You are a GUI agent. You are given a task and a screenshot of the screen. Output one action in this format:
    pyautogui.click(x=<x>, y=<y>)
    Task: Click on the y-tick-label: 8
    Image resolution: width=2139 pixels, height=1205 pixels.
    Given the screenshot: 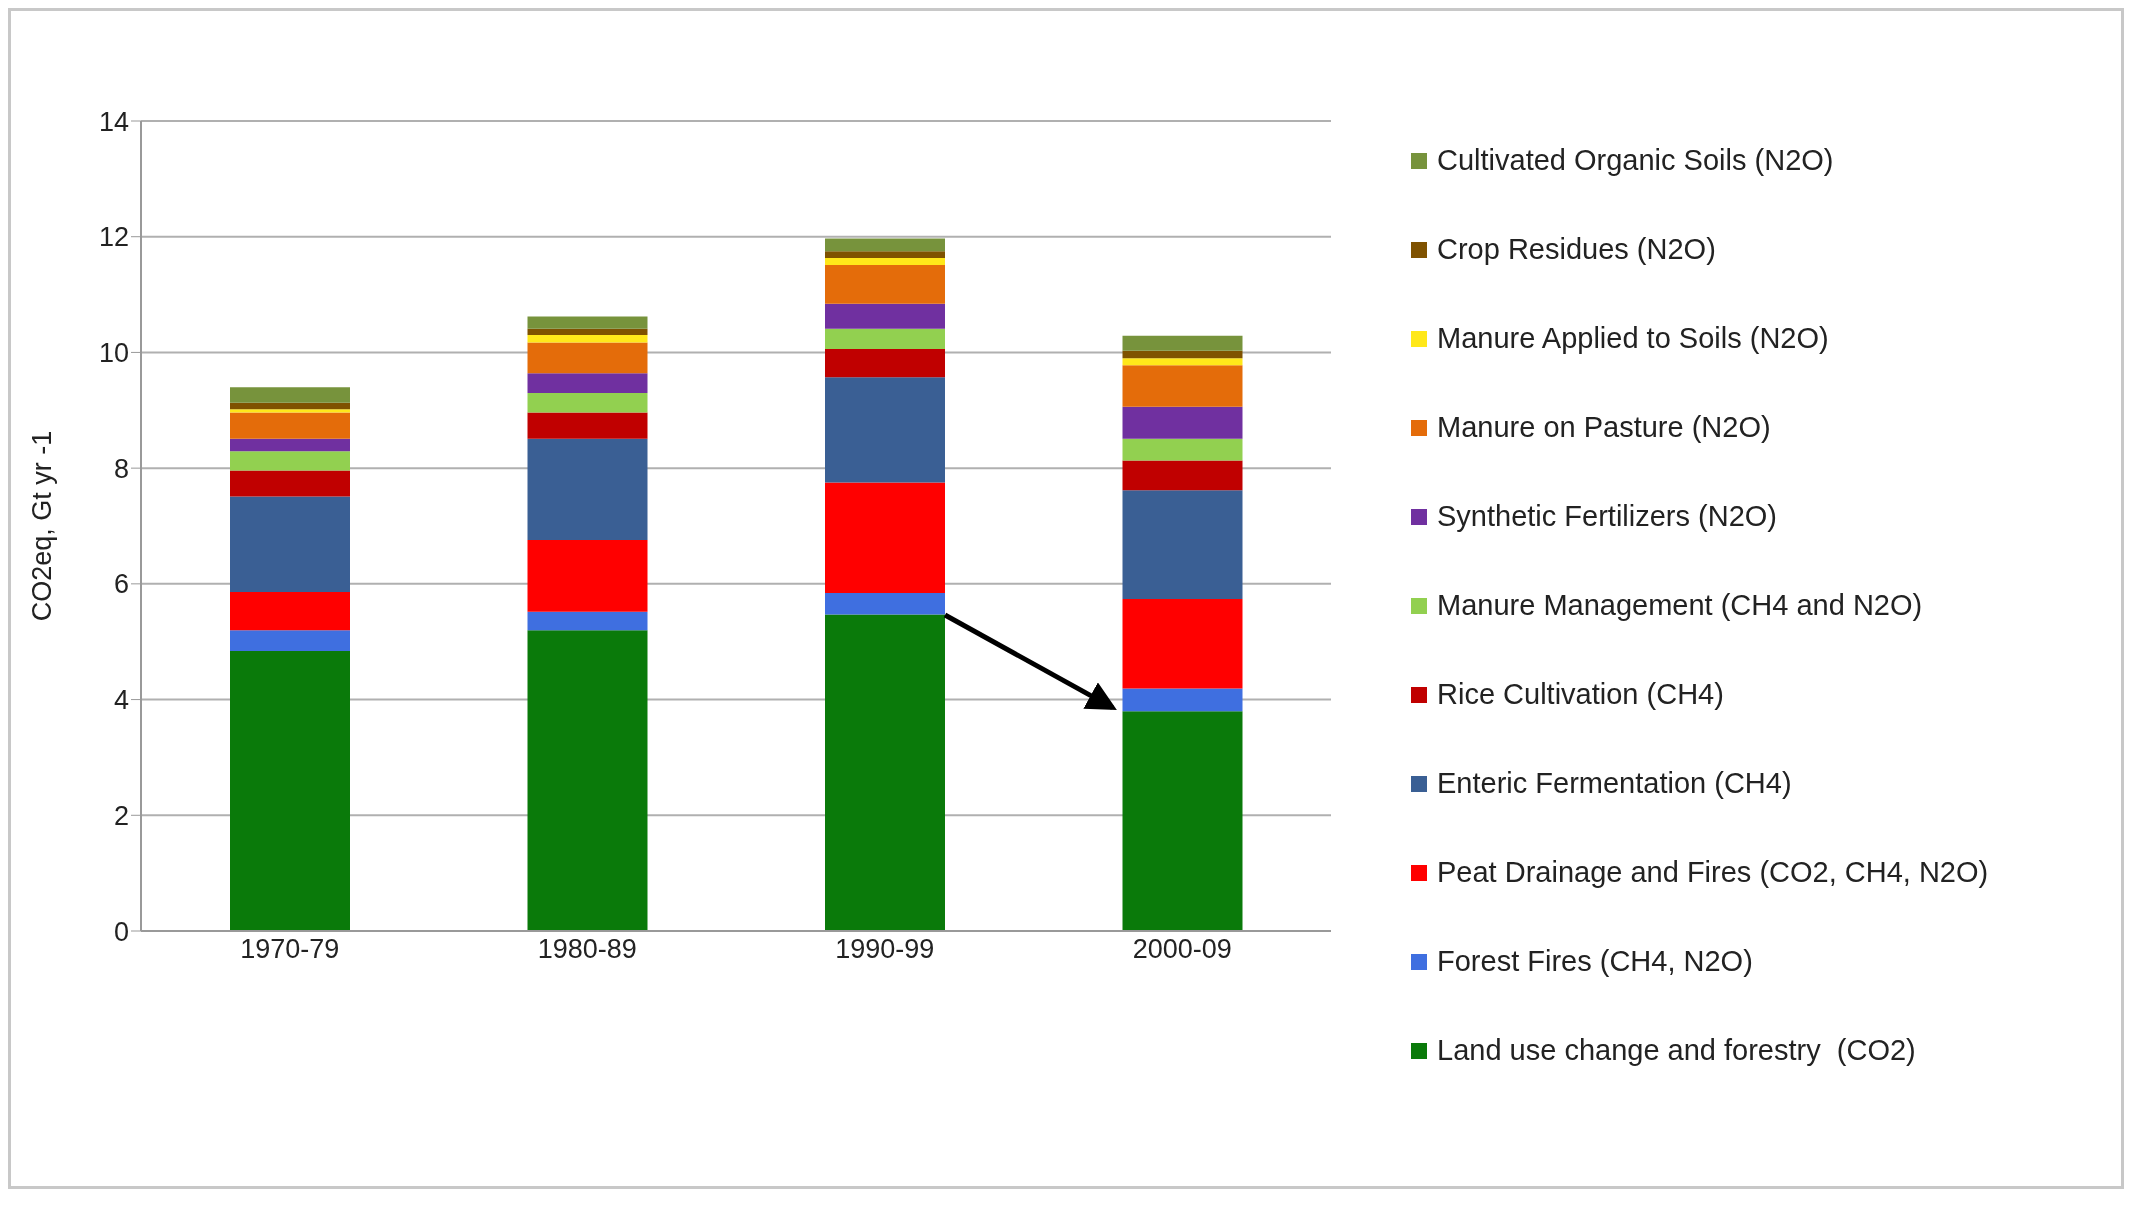 What is the action you would take?
    pyautogui.click(x=121, y=468)
    